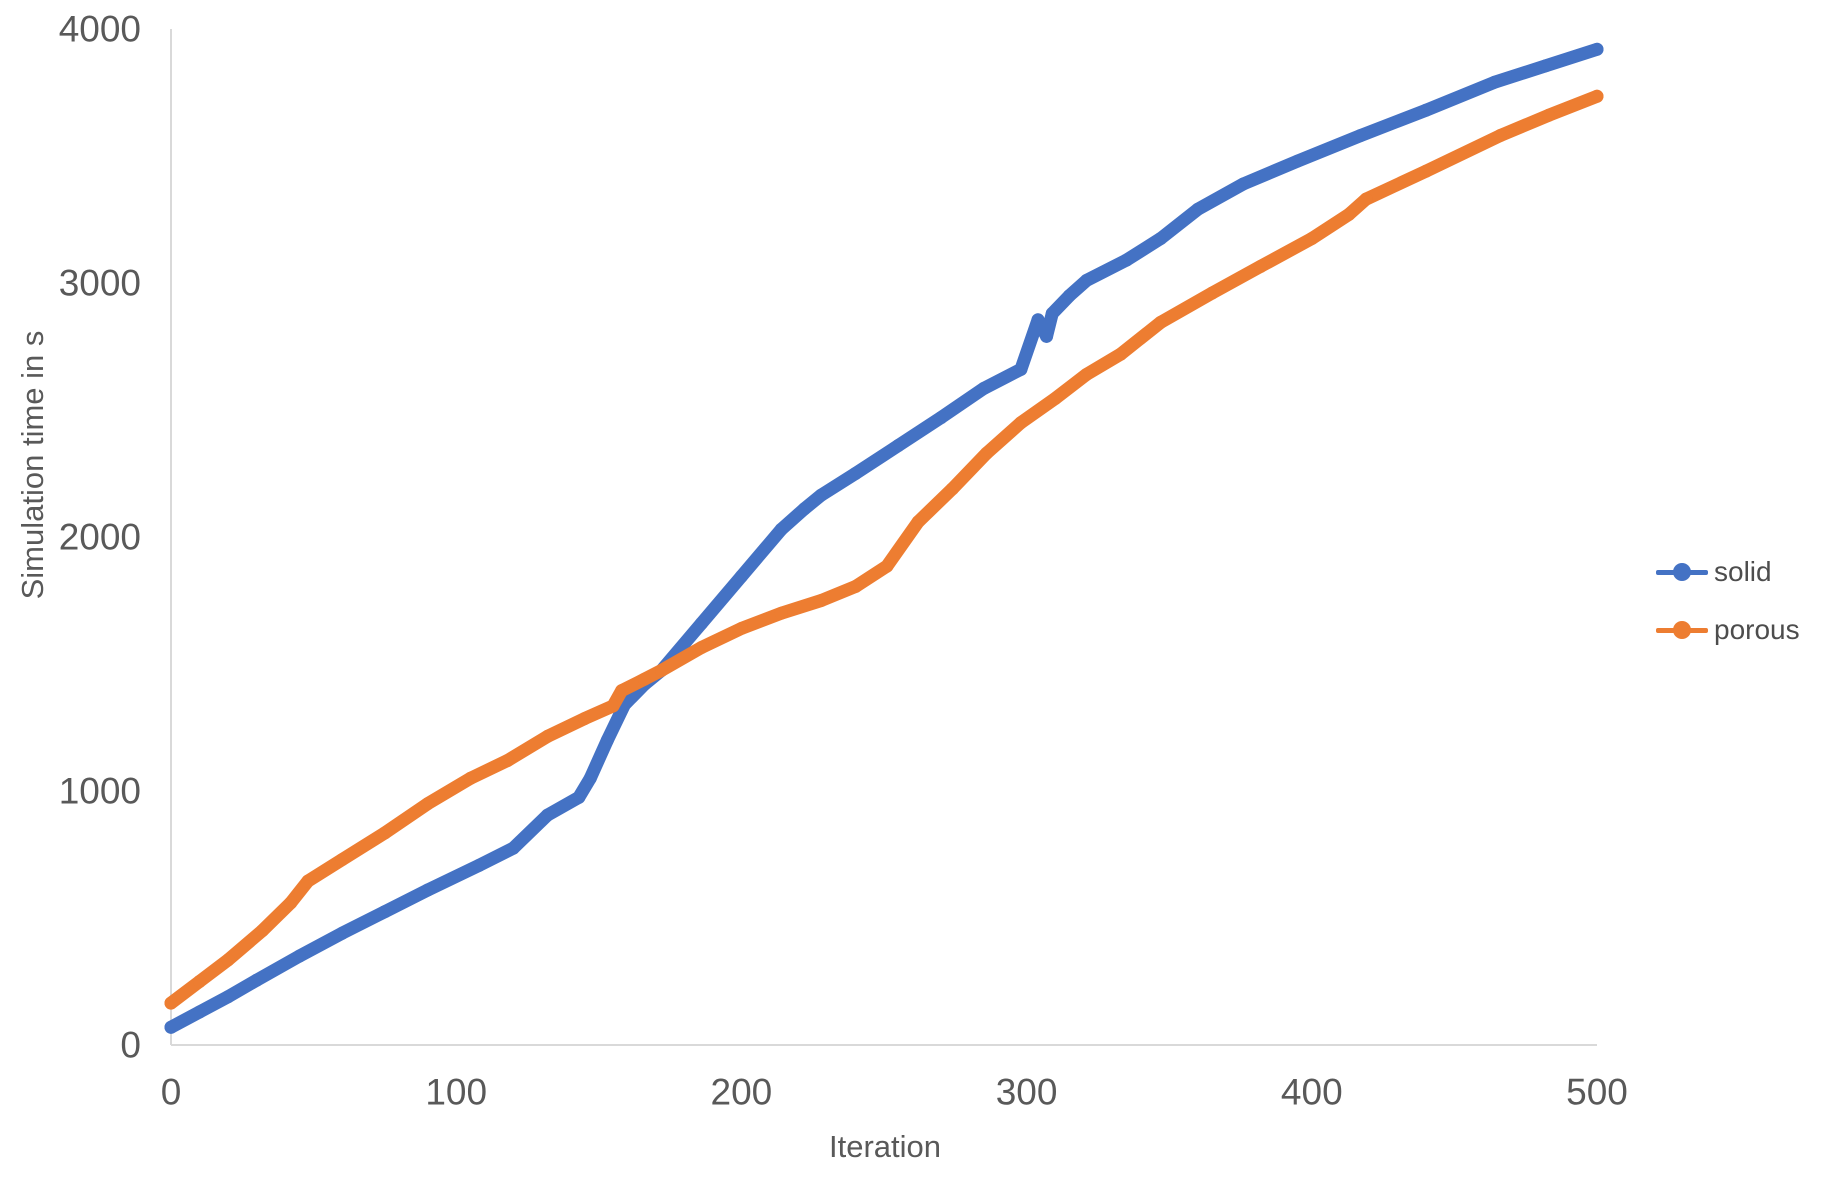  Describe the element at coordinates (742, 1092) in the screenshot. I see `x-tick-label: 200` at that location.